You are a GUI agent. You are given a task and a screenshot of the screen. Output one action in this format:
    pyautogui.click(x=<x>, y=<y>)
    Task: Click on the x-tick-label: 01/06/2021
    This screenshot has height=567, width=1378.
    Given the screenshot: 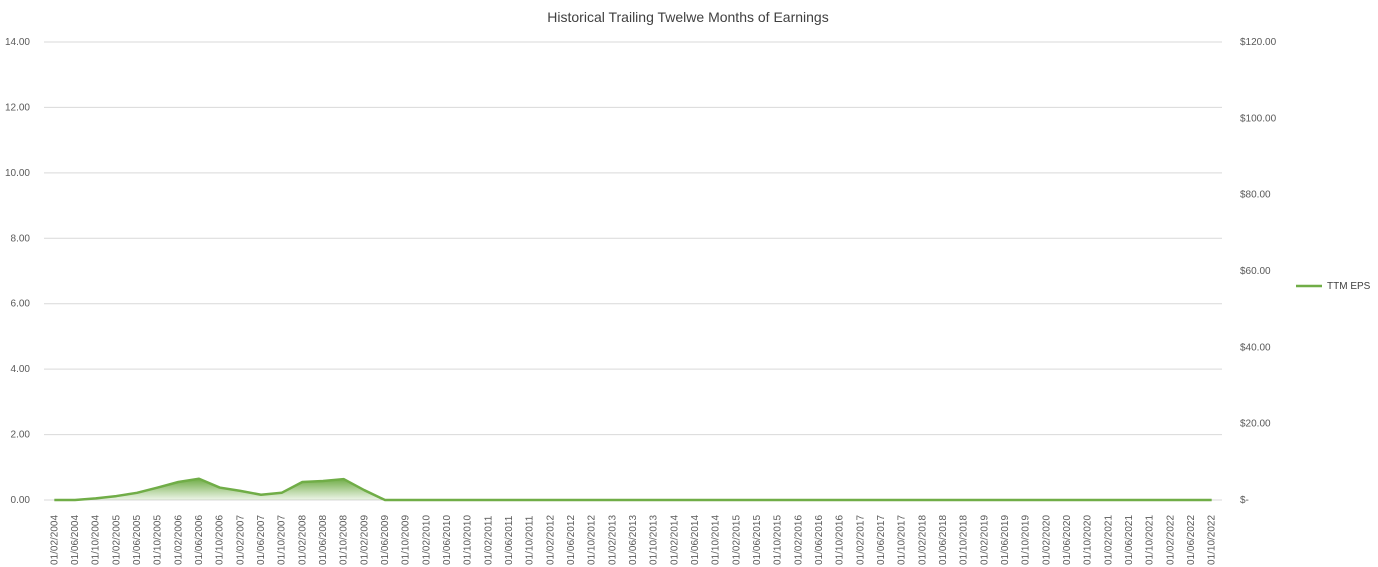 What is the action you would take?
    pyautogui.click(x=1129, y=540)
    